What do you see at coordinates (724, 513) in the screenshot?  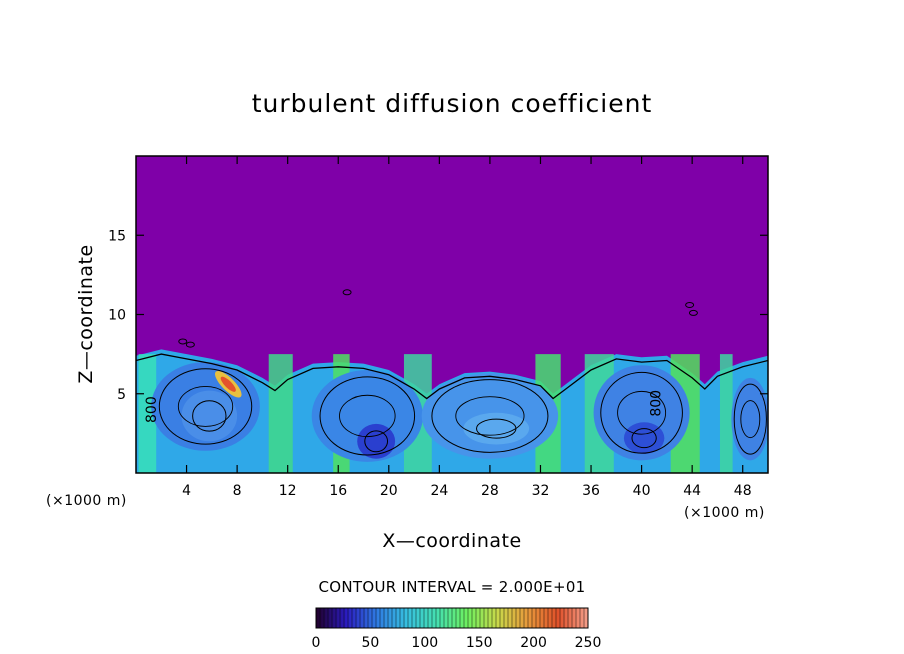 I see `x-unit-right: (×1000 m)` at bounding box center [724, 513].